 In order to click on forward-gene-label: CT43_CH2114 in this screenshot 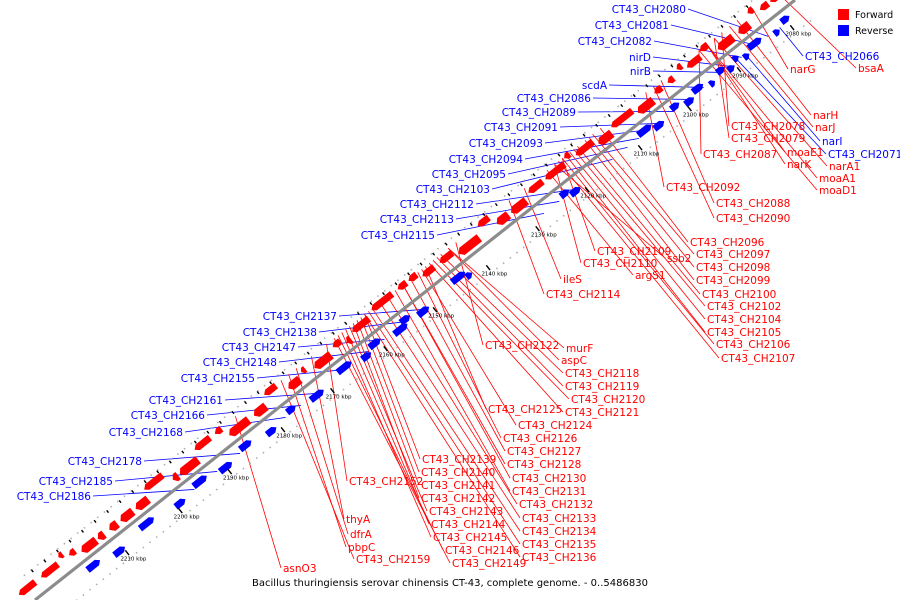, I will do `click(583, 295)`.